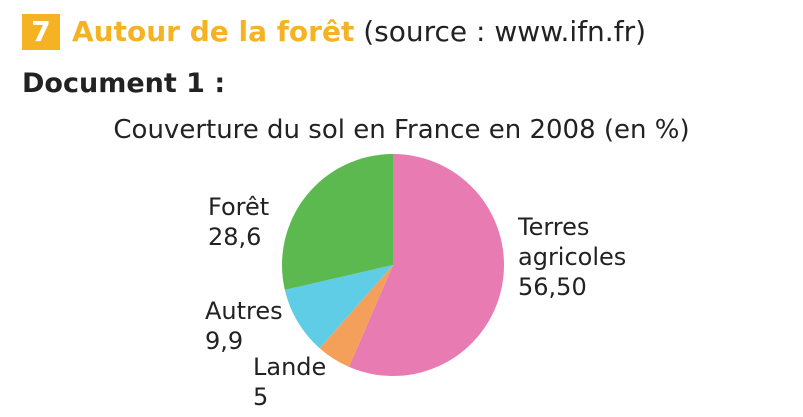  Describe the element at coordinates (258, 222) in the screenshot. I see `slice-label: Forêt 28,6` at that location.